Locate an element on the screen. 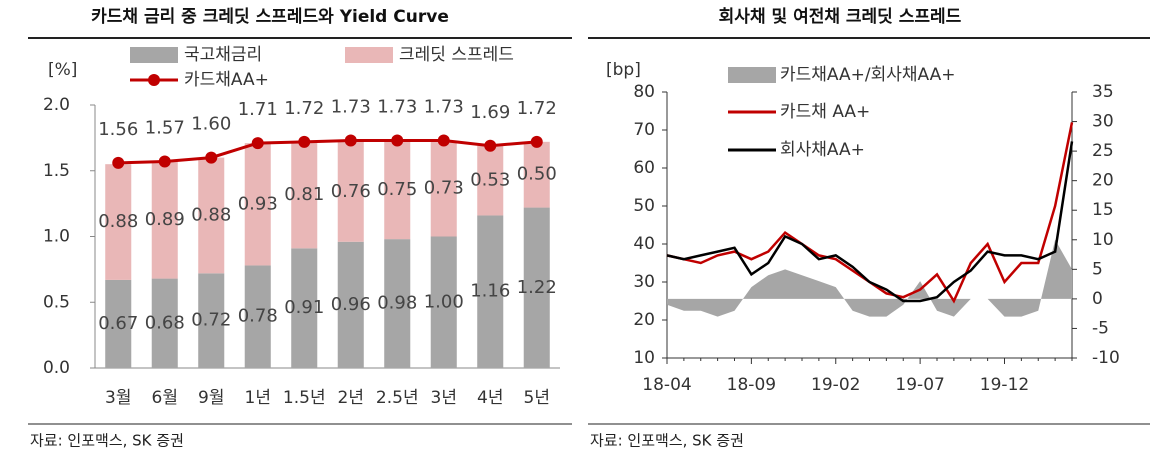  value-label: 0.50 is located at coordinates (537, 174).